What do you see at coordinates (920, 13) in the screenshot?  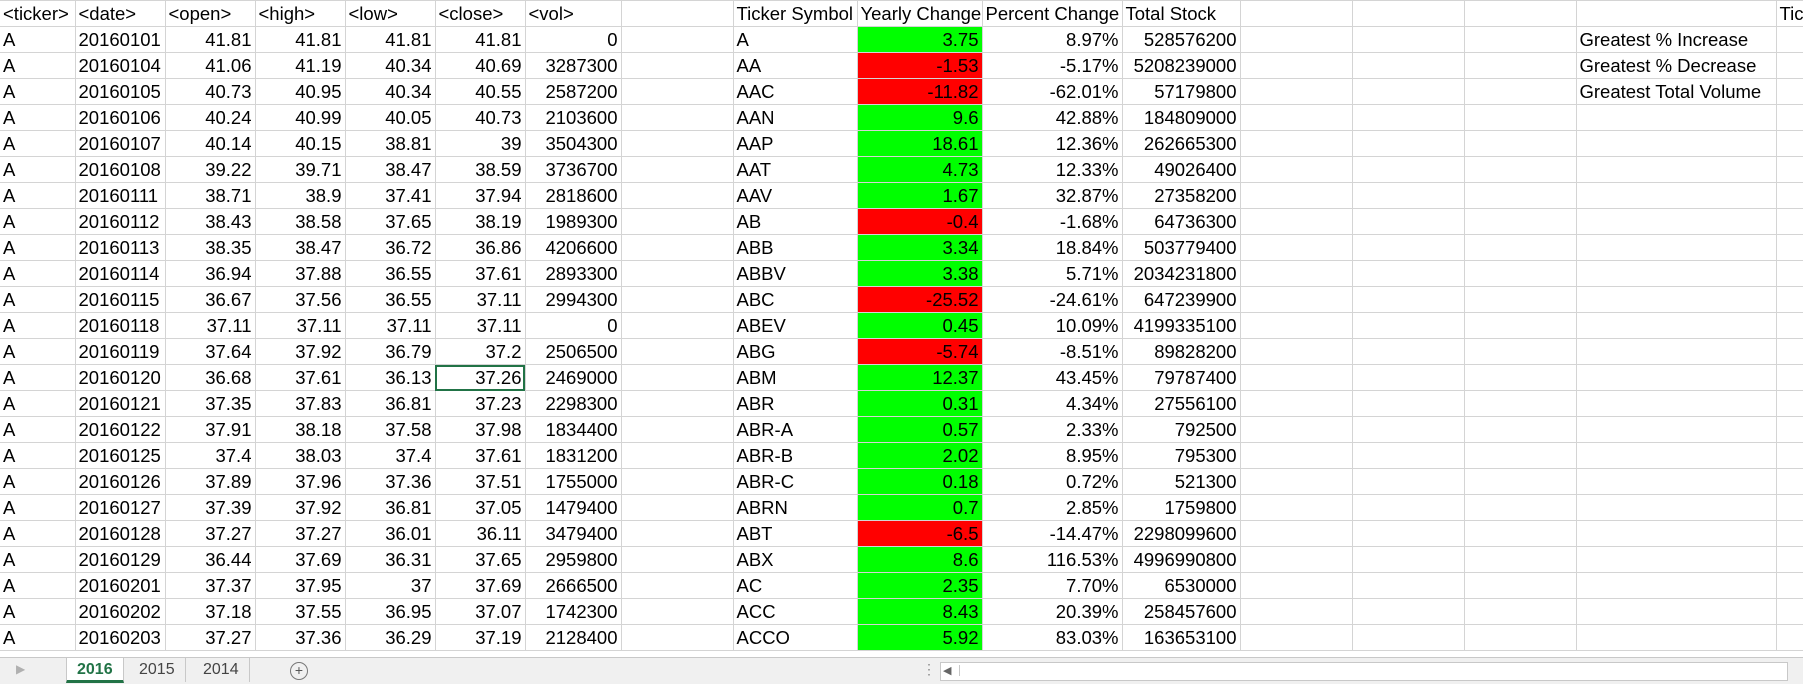 I see `header-cell: Yearly Change` at bounding box center [920, 13].